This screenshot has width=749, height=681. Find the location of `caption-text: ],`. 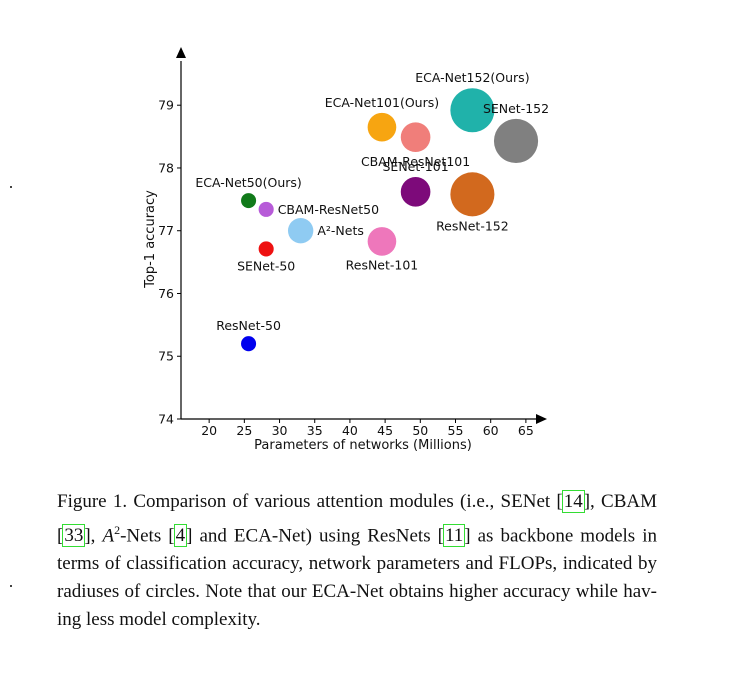

caption-text: ], is located at coordinates (93, 536).